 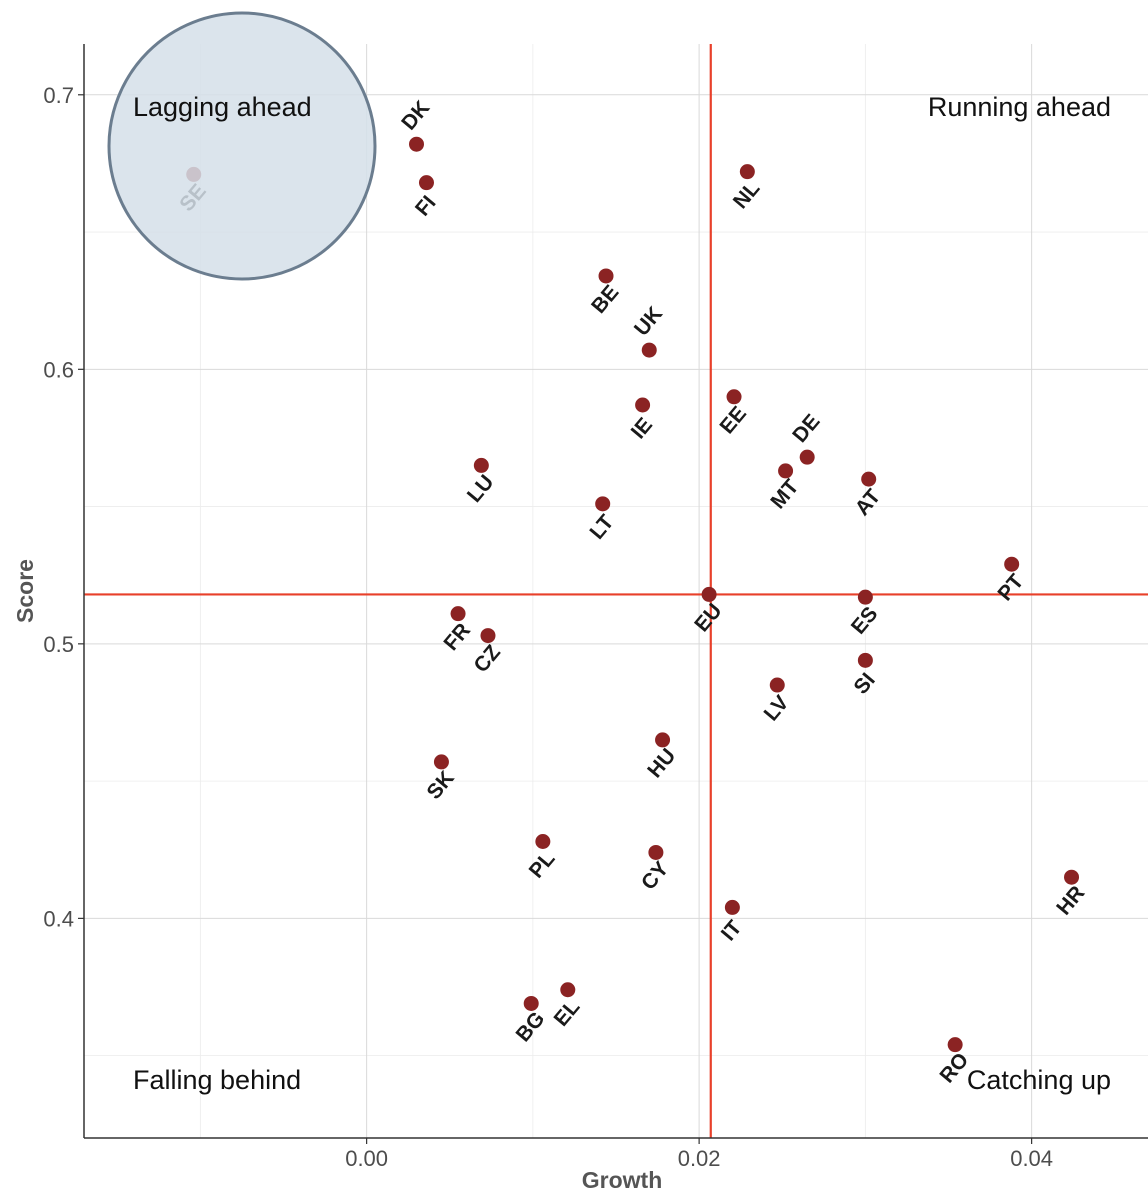 What do you see at coordinates (426, 183) in the screenshot?
I see `point-fi` at bounding box center [426, 183].